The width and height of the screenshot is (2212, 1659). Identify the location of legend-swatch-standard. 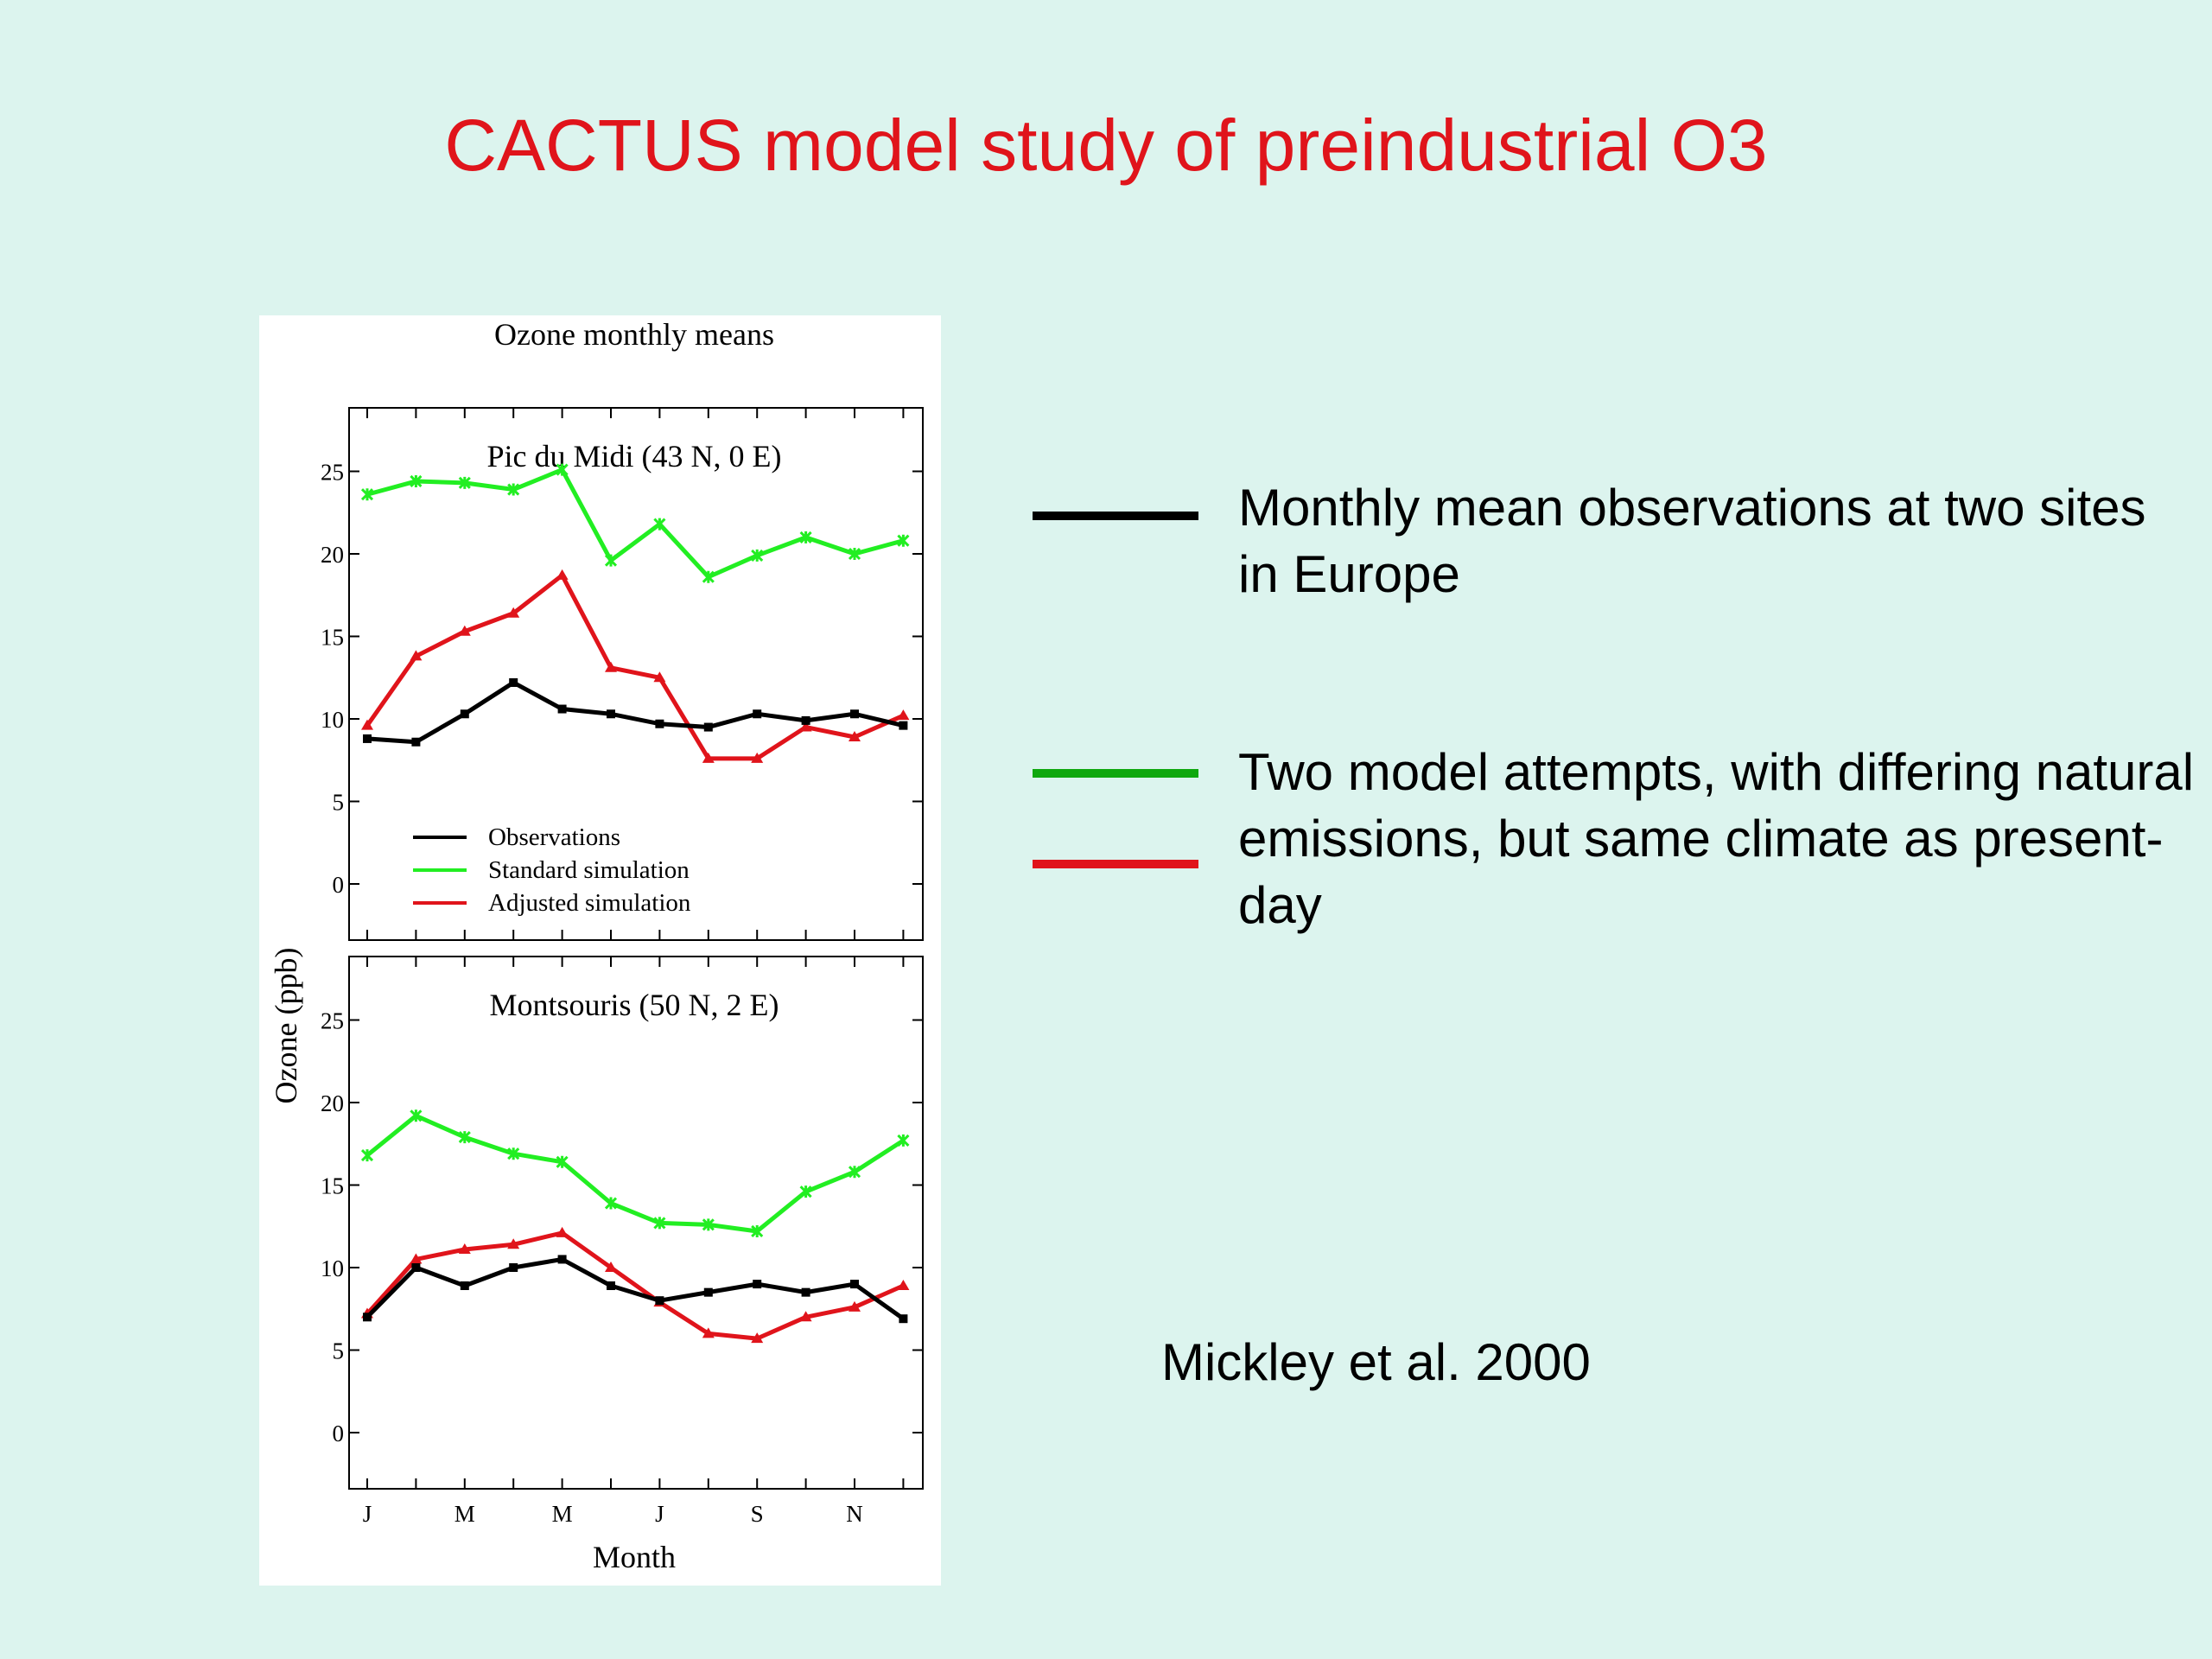
(1115, 773).